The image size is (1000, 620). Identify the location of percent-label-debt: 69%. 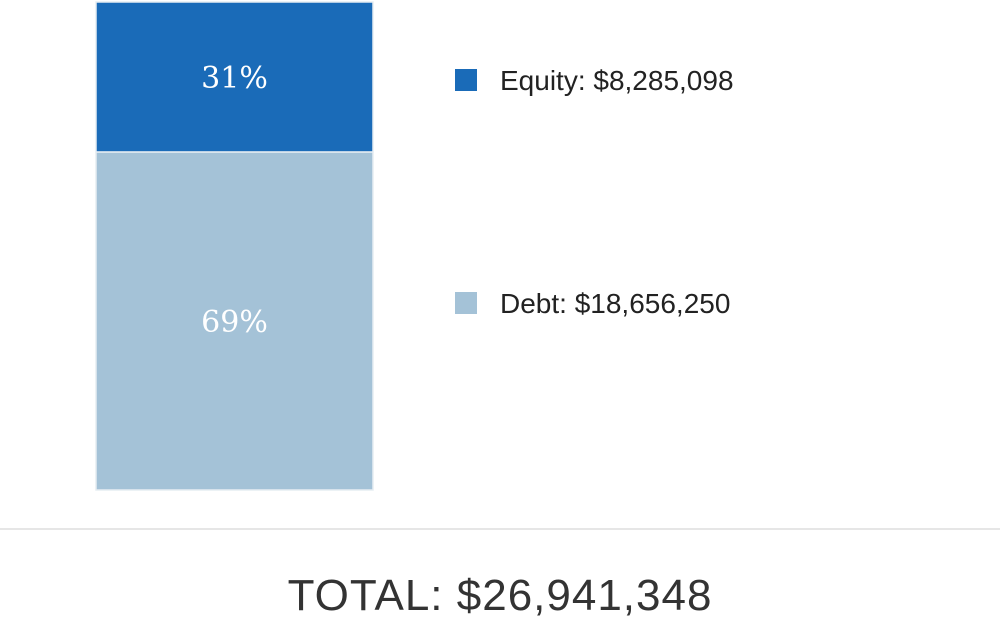
(234, 322).